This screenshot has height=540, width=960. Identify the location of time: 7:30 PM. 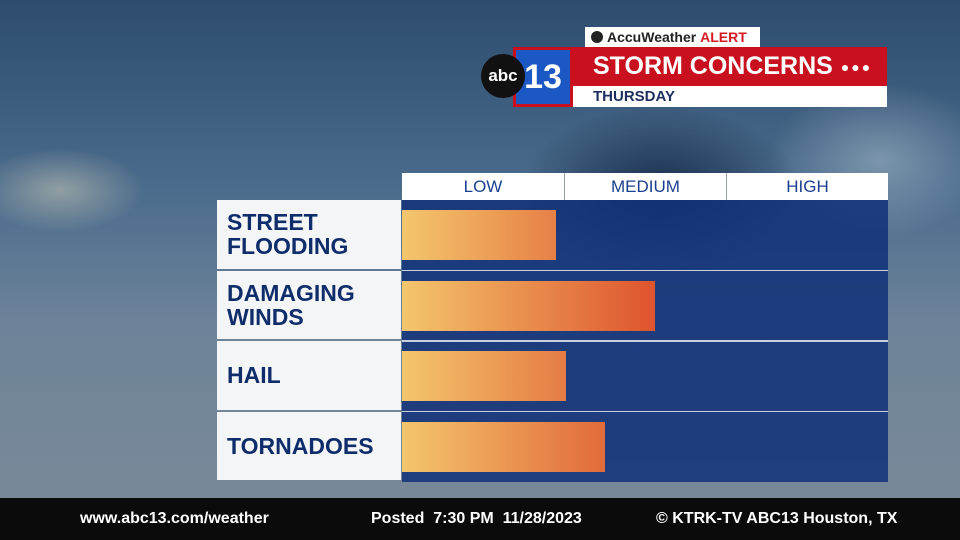
(463, 518).